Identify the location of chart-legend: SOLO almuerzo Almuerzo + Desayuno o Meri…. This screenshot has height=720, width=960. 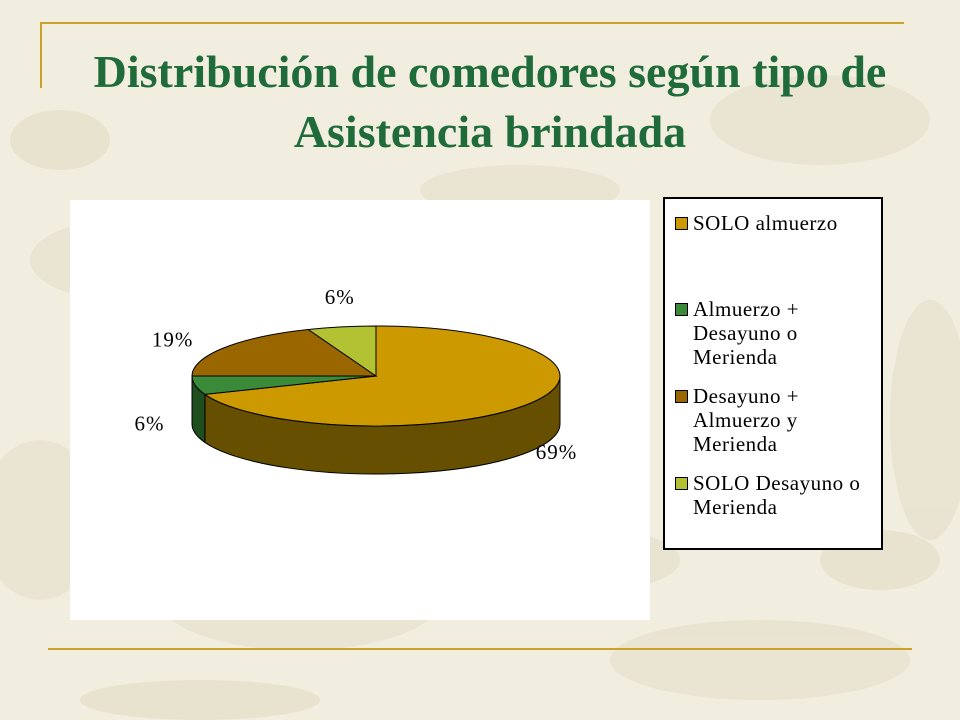
(773, 373).